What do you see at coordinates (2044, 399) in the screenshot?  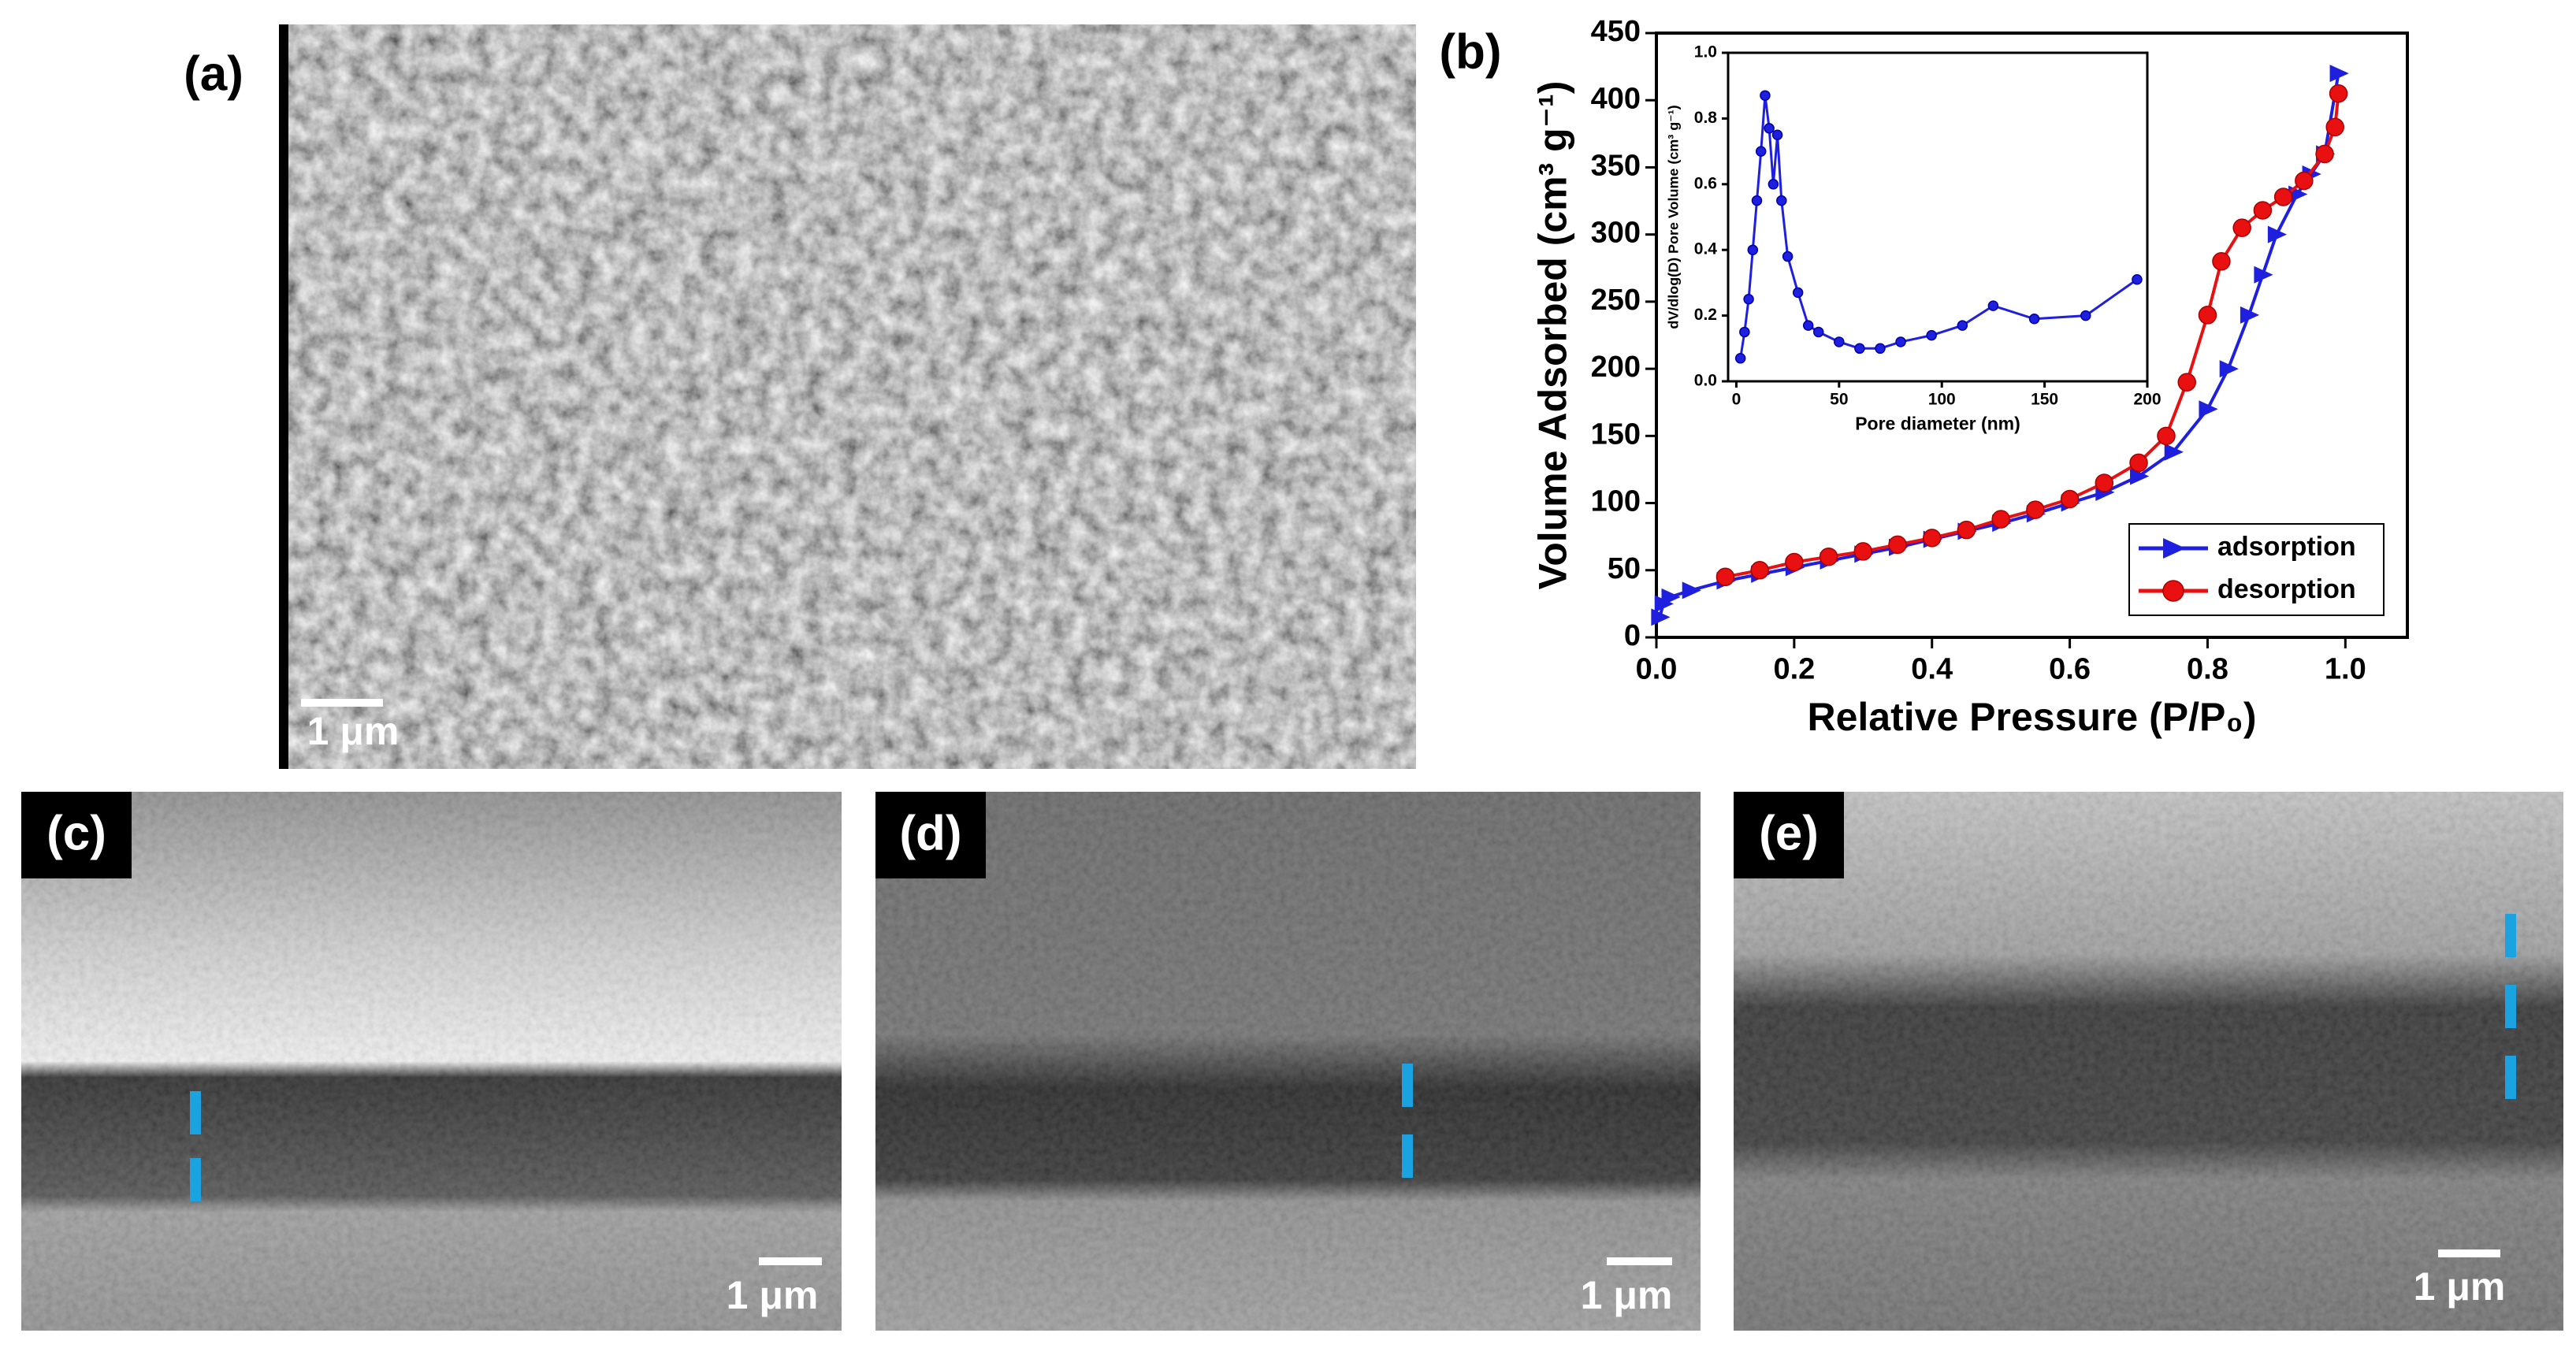 I see `x-tick-label: 150` at bounding box center [2044, 399].